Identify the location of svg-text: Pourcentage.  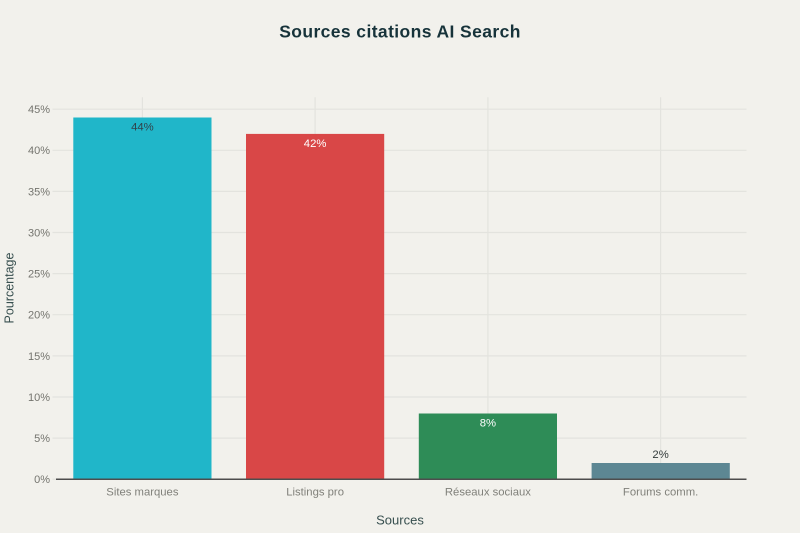
(10, 288).